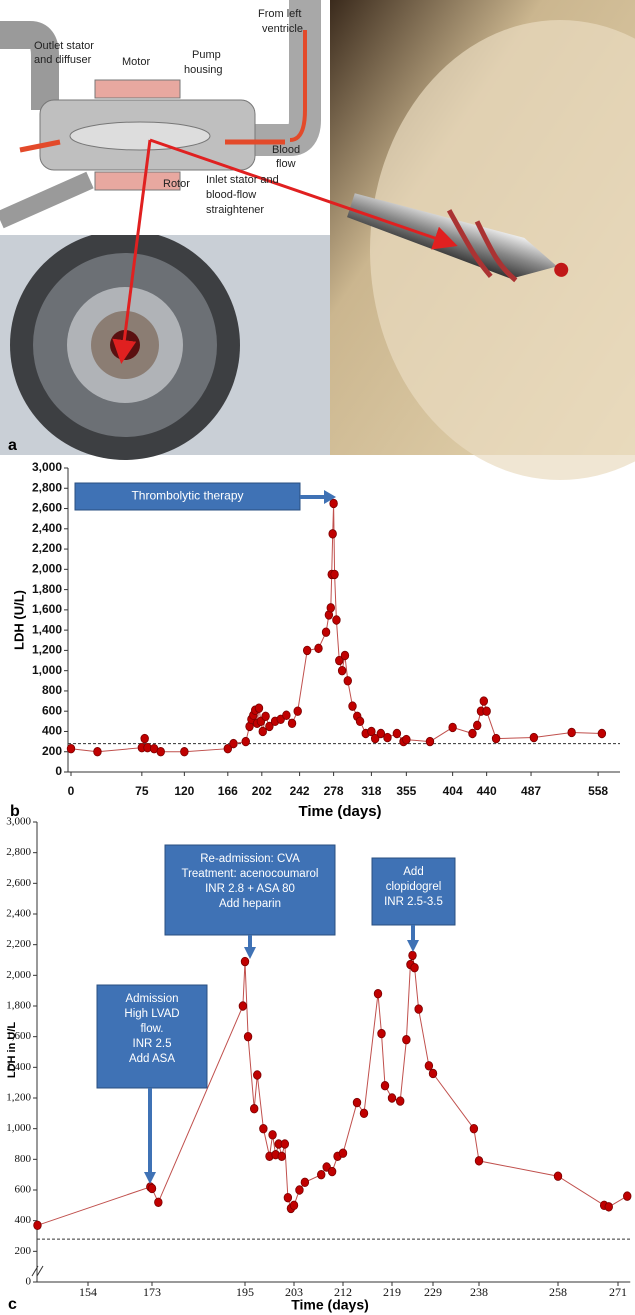 The width and height of the screenshot is (635, 1315). I want to click on y-tick-label: 0, so click(29, 1282).